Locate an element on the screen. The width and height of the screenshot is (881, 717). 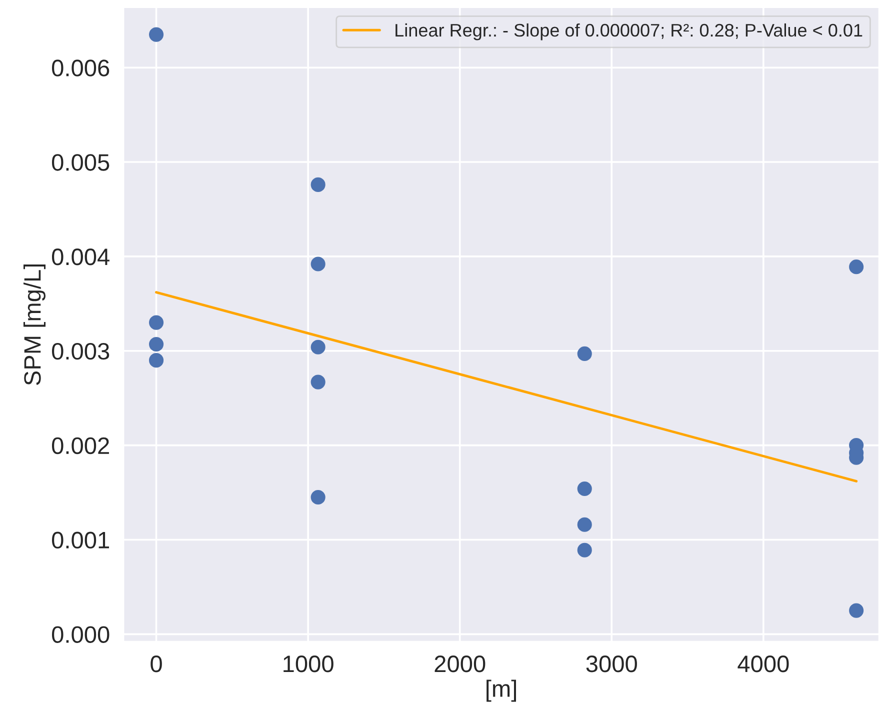
y-tick-label: 0.004 is located at coordinates (81, 257).